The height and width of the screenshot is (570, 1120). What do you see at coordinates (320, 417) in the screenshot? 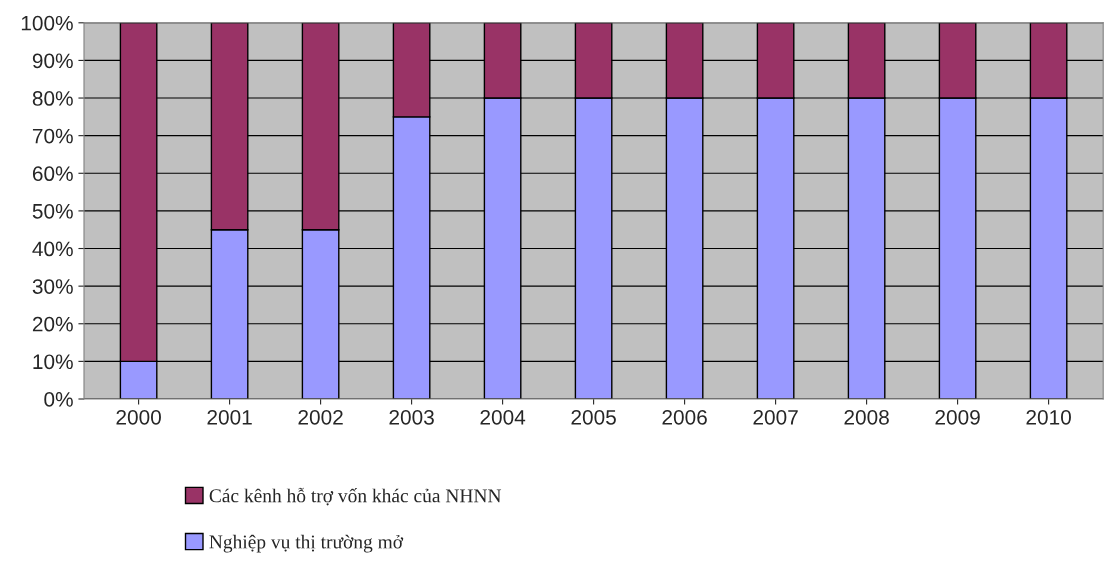
I see `x-tick-label: 2002` at bounding box center [320, 417].